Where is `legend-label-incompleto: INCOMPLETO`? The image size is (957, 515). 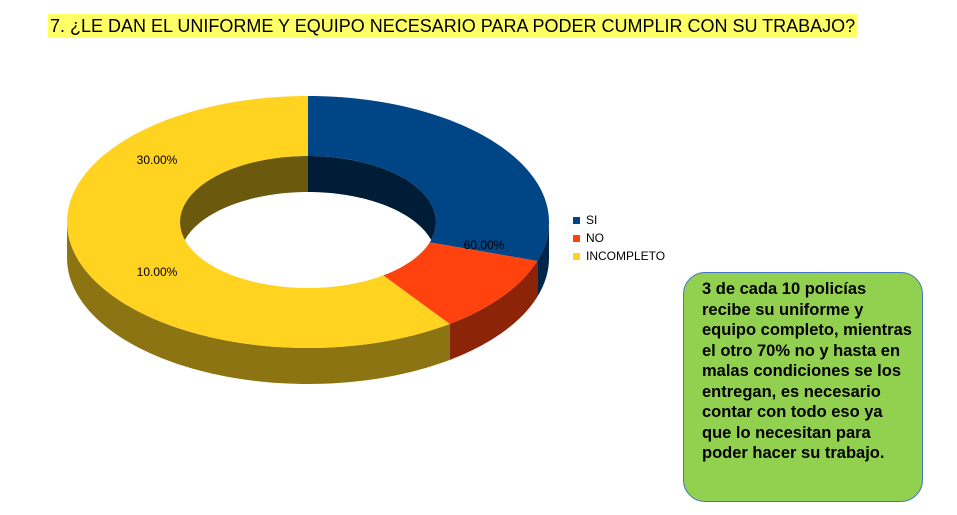
legend-label-incompleto: INCOMPLETO is located at coordinates (626, 256).